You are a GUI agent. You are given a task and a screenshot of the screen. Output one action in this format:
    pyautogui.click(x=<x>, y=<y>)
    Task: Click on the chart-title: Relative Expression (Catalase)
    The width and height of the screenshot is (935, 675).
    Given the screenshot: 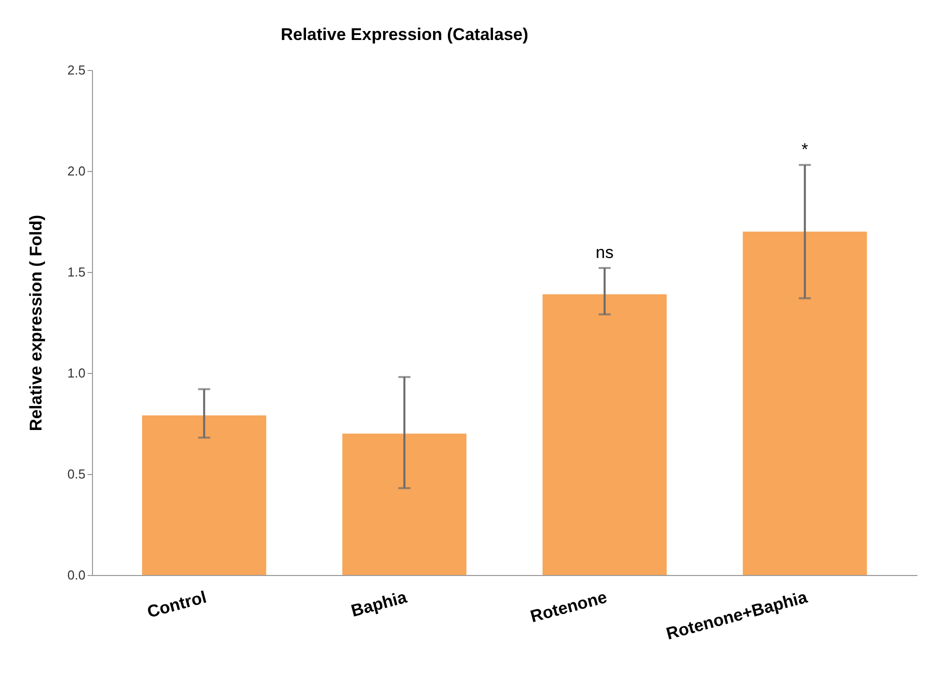 What is the action you would take?
    pyautogui.click(x=404, y=34)
    